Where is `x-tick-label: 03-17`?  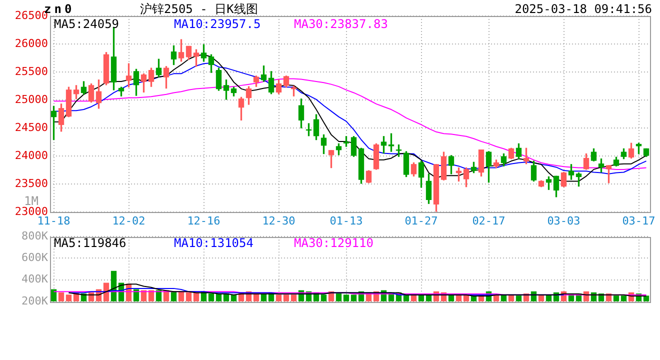
x-tick-label: 03-17 is located at coordinates (639, 221).